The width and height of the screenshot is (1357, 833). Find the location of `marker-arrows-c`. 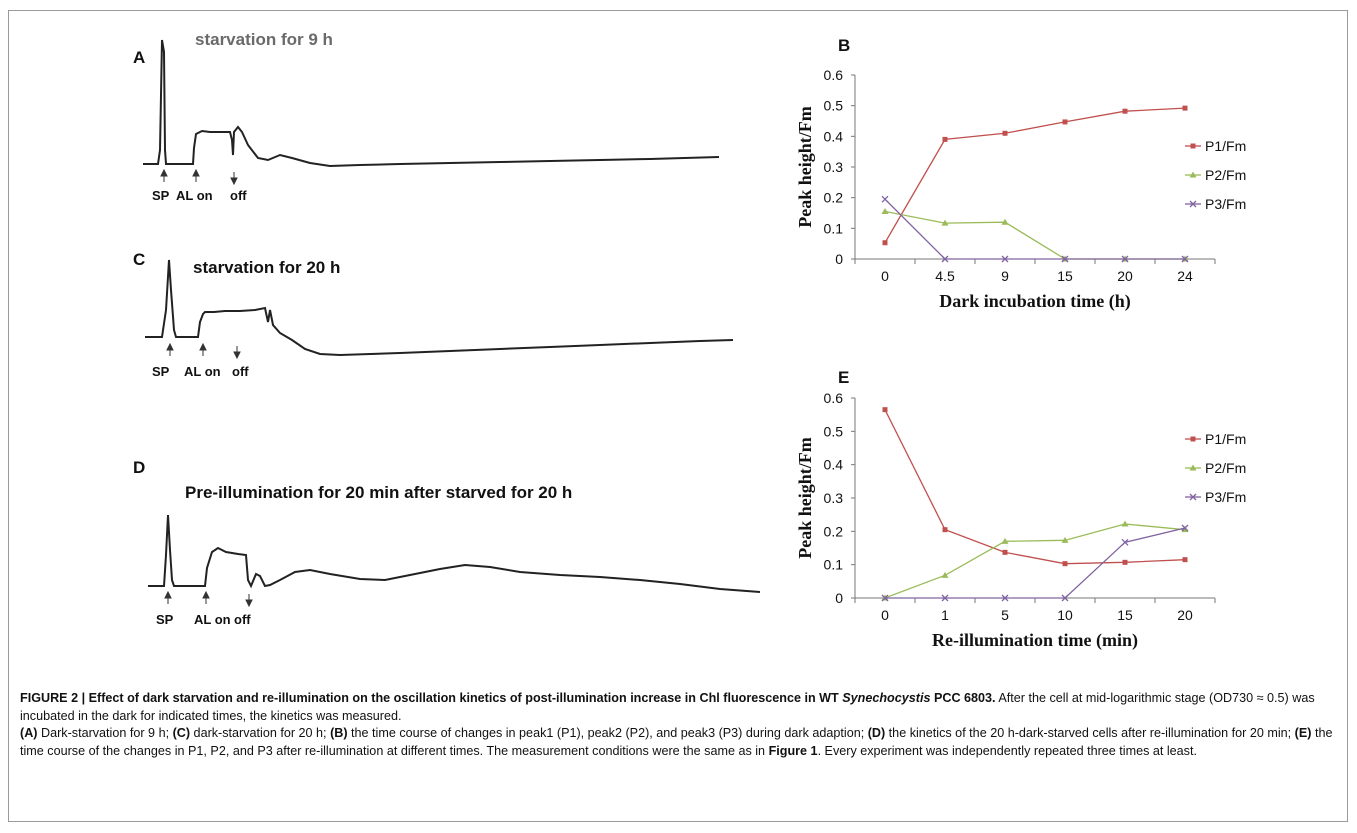

marker-arrows-c is located at coordinates (203, 351).